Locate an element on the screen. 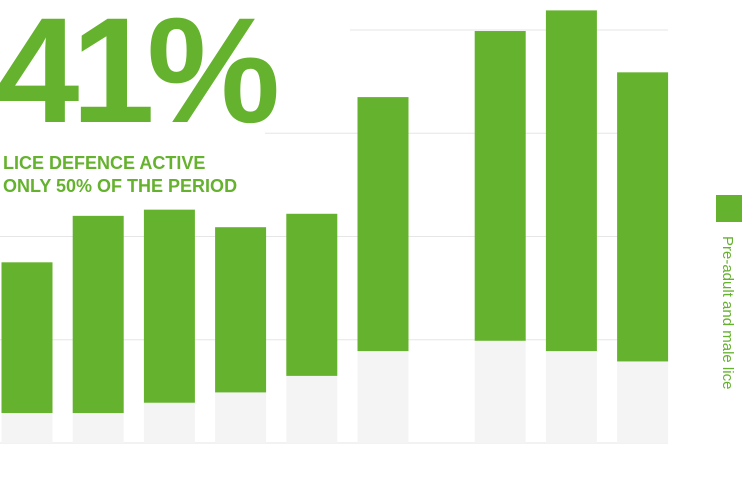  legend-swatch is located at coordinates (729, 208).